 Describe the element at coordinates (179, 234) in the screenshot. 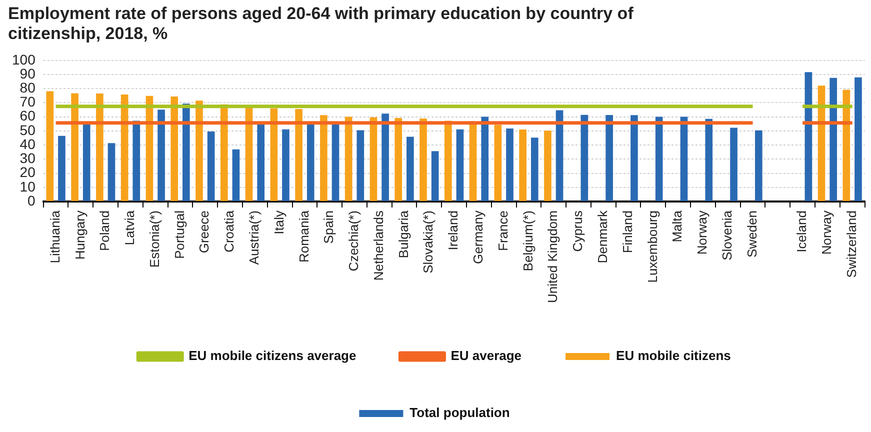

I see `x-tick-label: Portugal` at that location.